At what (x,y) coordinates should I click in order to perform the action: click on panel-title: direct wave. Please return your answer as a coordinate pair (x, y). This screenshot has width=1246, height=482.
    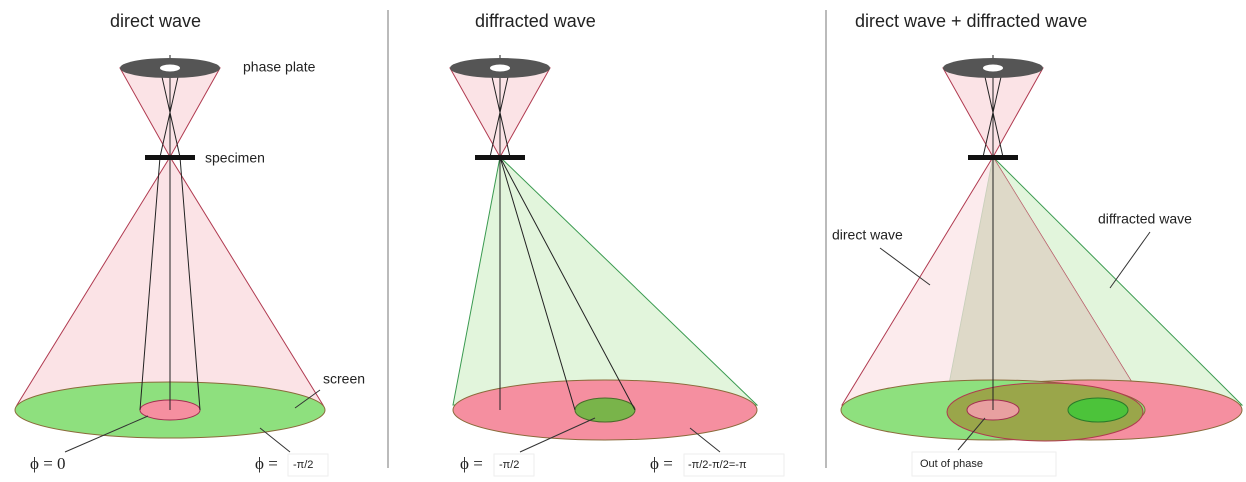
    Looking at the image, I should click on (155, 21).